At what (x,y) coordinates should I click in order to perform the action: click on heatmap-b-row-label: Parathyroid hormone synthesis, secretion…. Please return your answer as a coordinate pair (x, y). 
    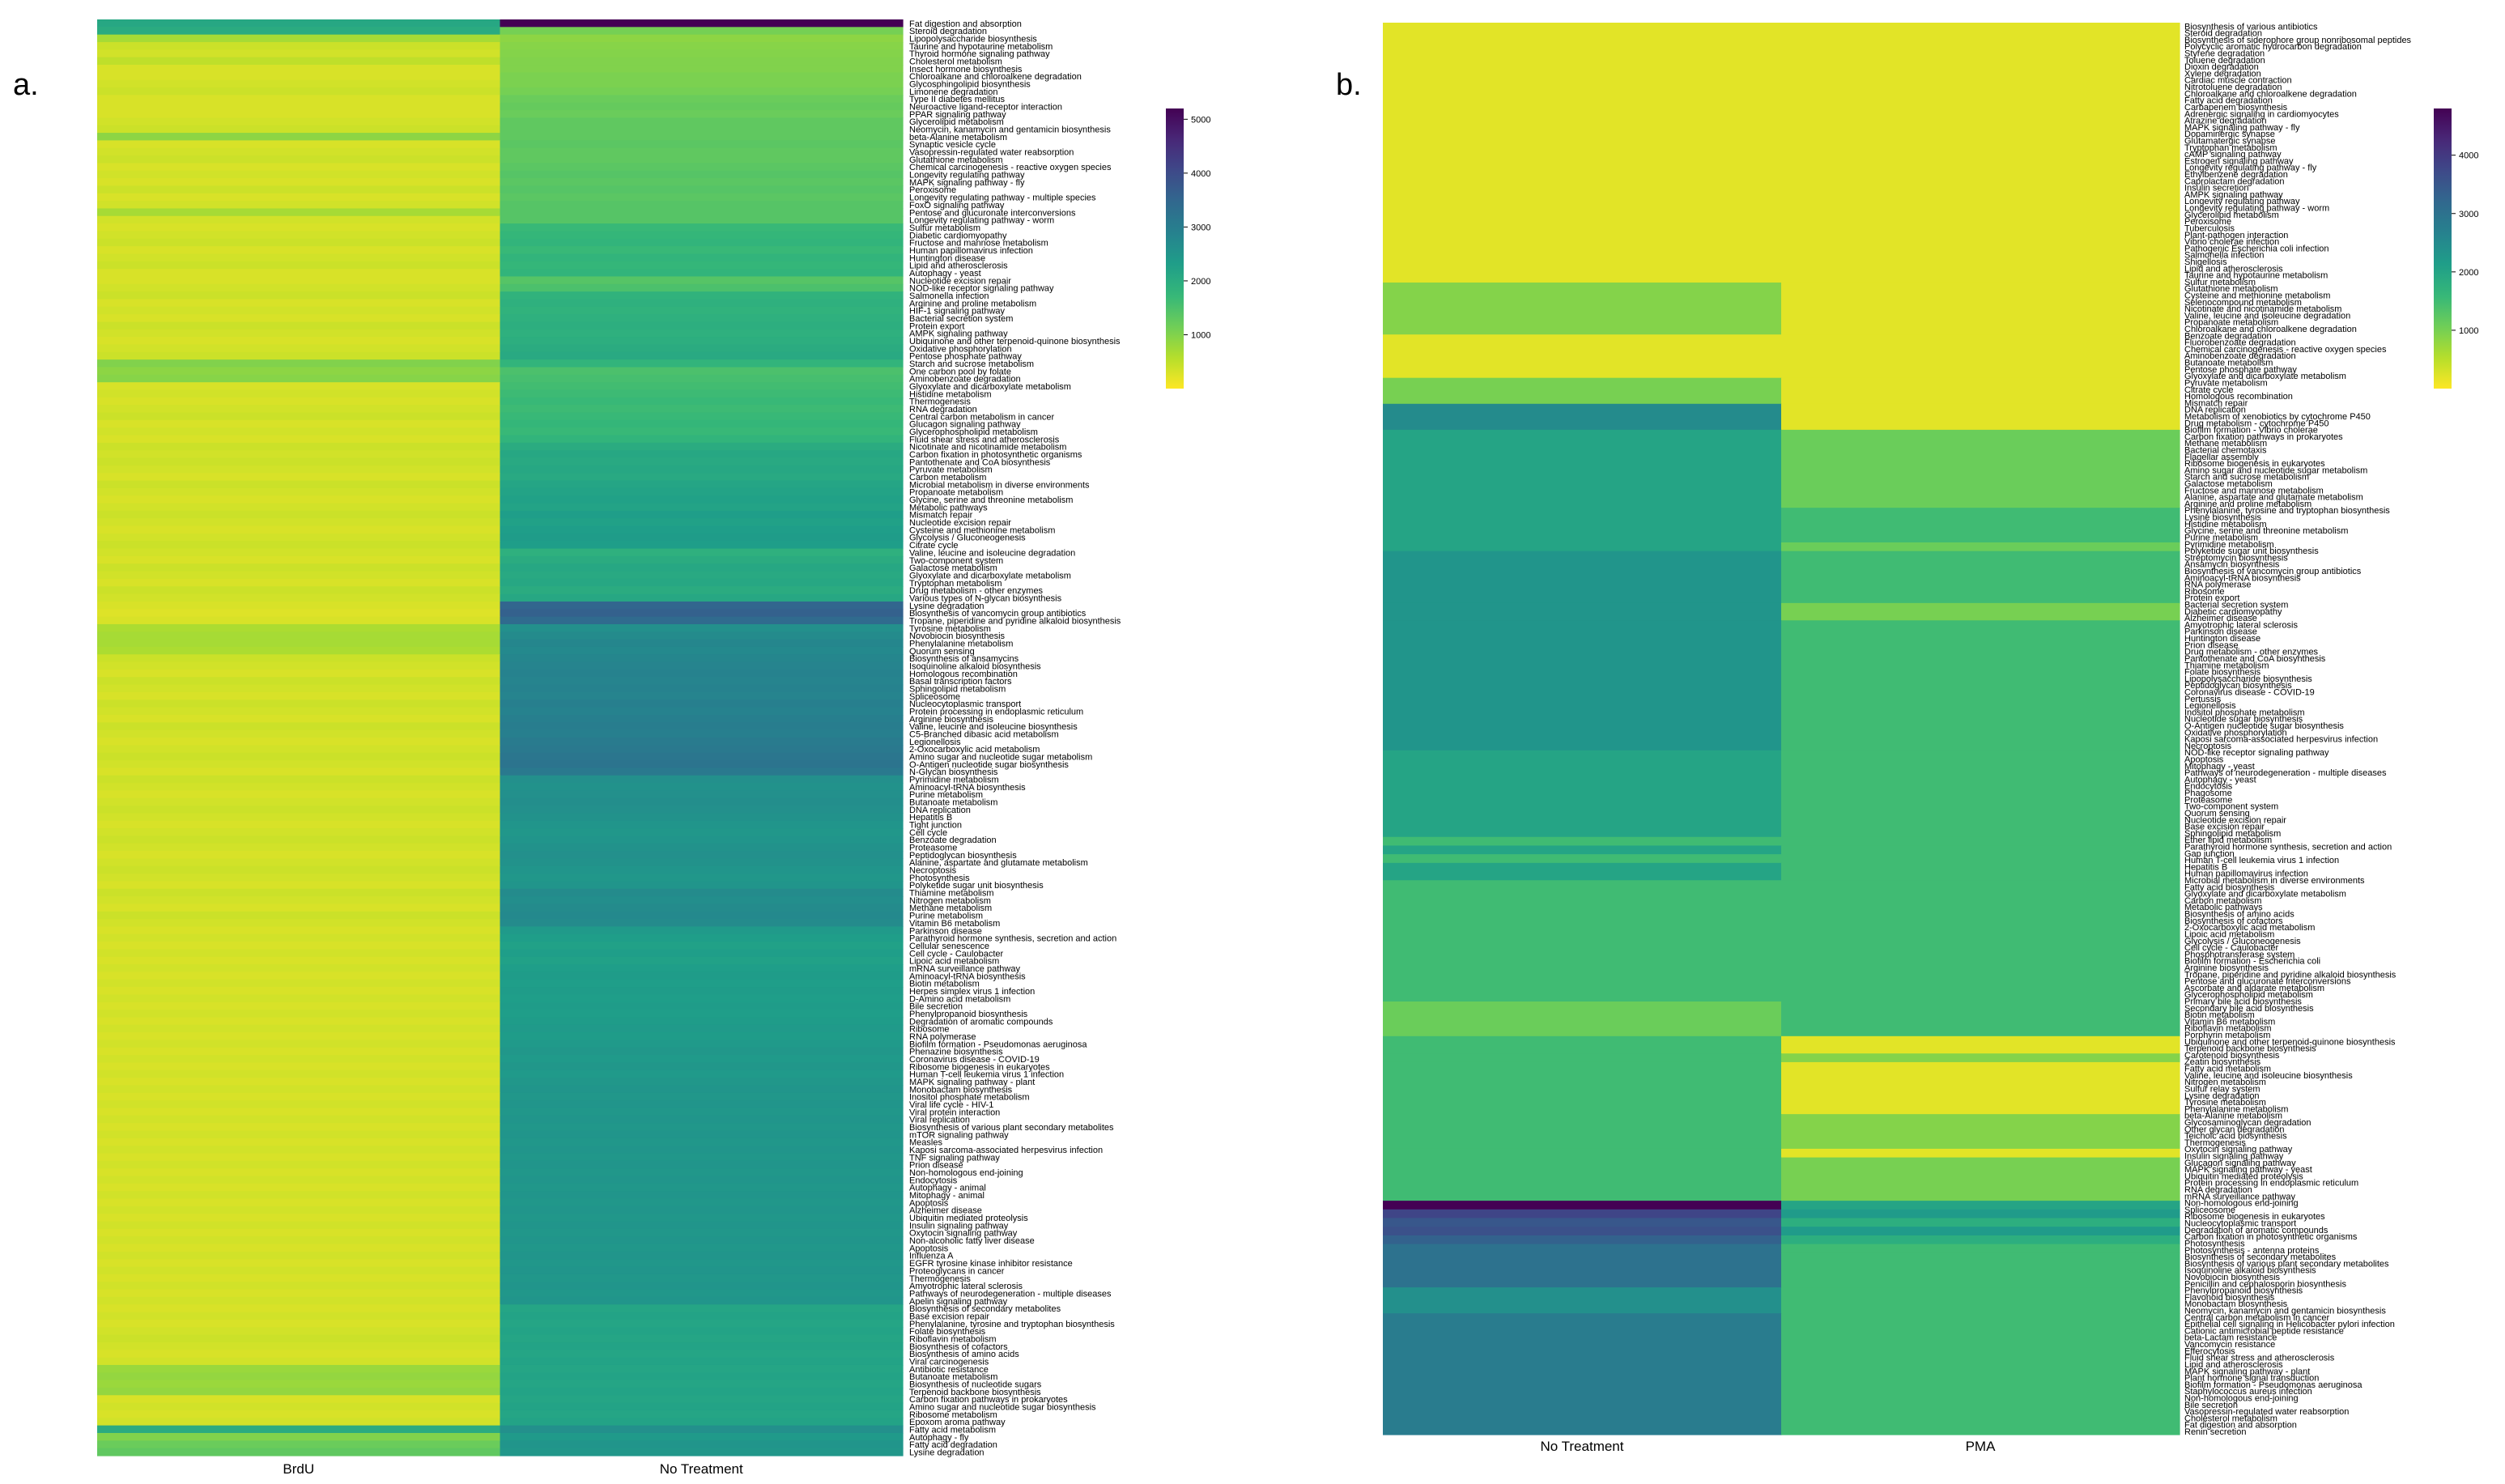
    Looking at the image, I should click on (2288, 847).